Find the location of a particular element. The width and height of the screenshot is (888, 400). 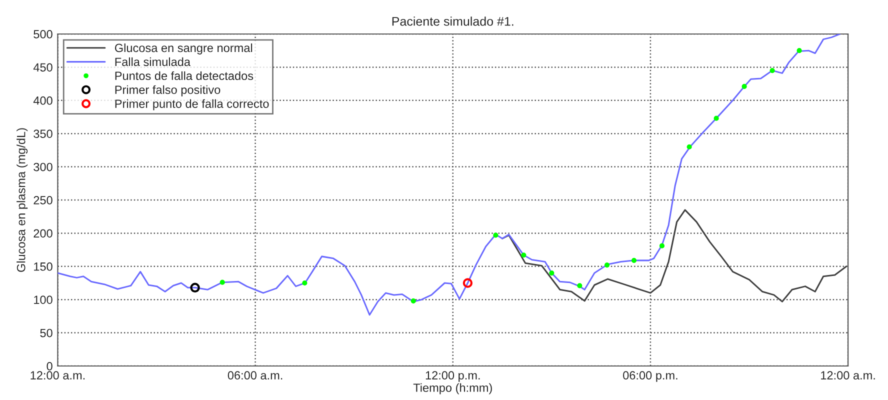

y-tick-label: 250 is located at coordinates (43, 200).